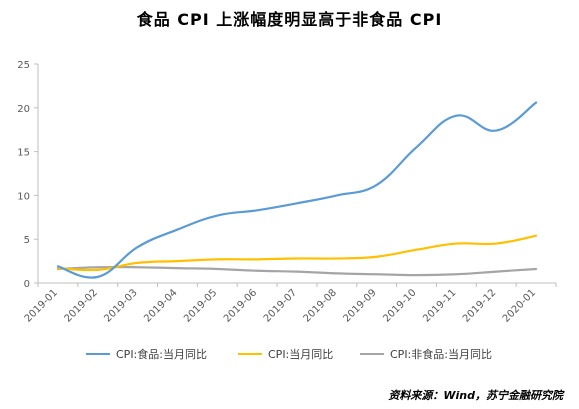 The width and height of the screenshot is (579, 409). I want to click on series-line-nonfood-cpi, so click(297, 271).